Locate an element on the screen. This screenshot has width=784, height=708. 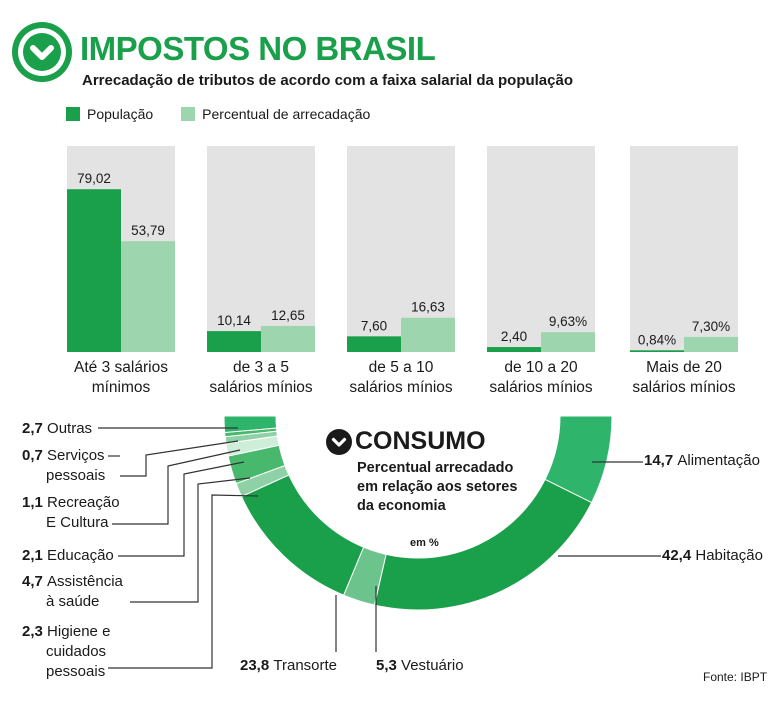
donut-label: 1,1 Recreação is located at coordinates (71, 502).